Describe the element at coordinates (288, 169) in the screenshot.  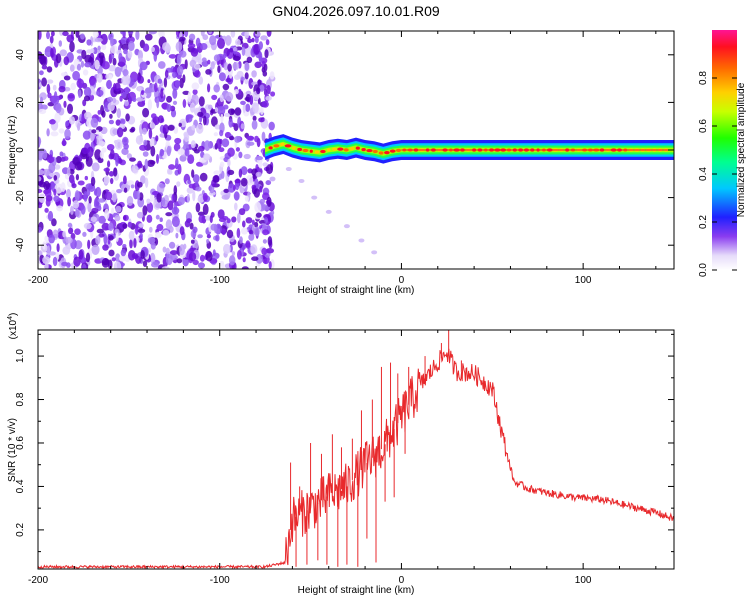
I see `spectral-tail-mark` at that location.